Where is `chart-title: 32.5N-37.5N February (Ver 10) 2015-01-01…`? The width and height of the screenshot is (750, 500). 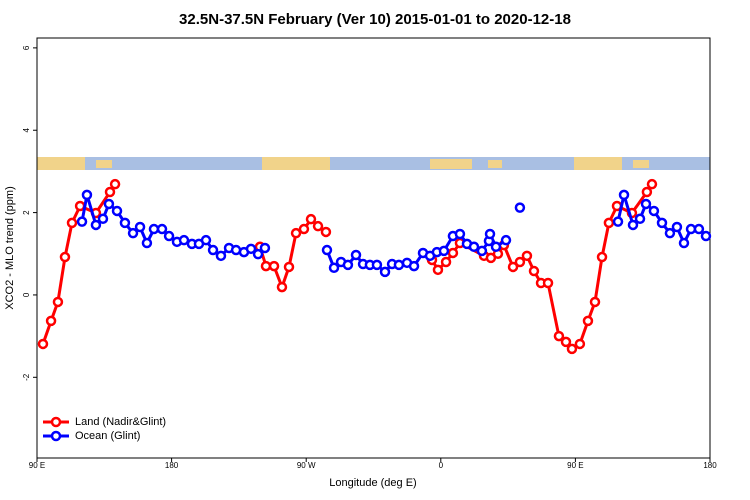 chart-title: 32.5N-37.5N February (Ver 10) 2015-01-01… is located at coordinates (375, 19).